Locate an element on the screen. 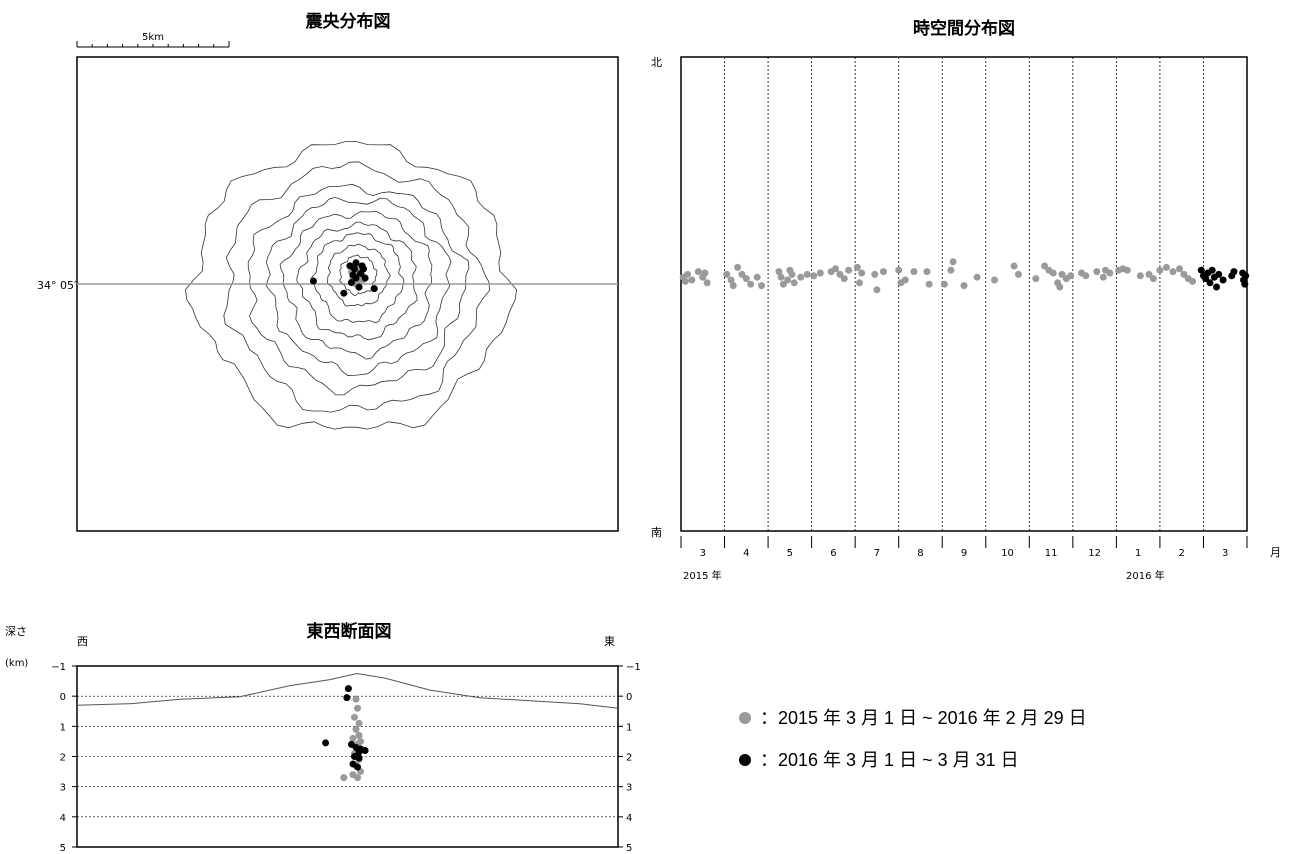 This screenshot has width=1300, height=854. scale-bar: 5km is located at coordinates (153, 40).